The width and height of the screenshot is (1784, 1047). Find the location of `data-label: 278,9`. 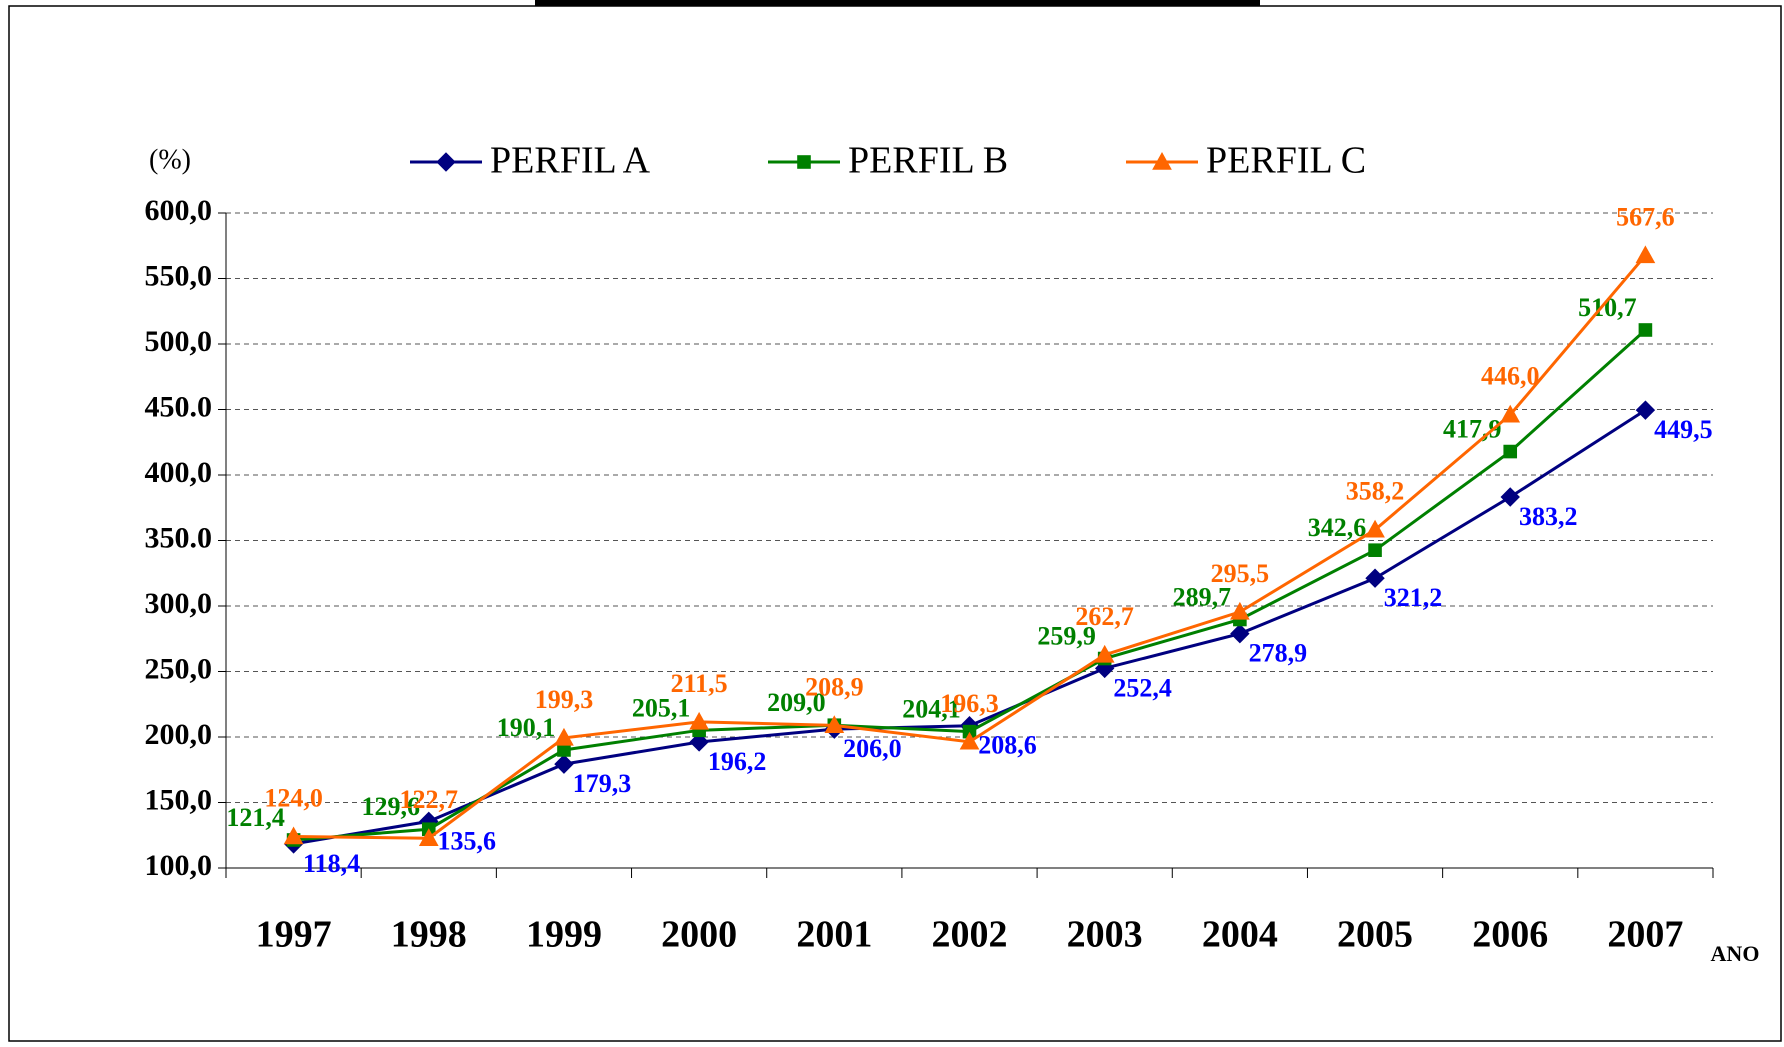

data-label: 278,9 is located at coordinates (1278, 653).